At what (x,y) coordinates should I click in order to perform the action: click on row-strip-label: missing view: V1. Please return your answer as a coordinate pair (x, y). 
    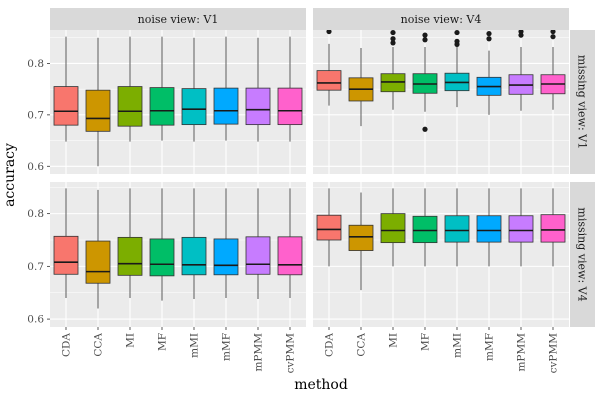
    Looking at the image, I should click on (582, 102).